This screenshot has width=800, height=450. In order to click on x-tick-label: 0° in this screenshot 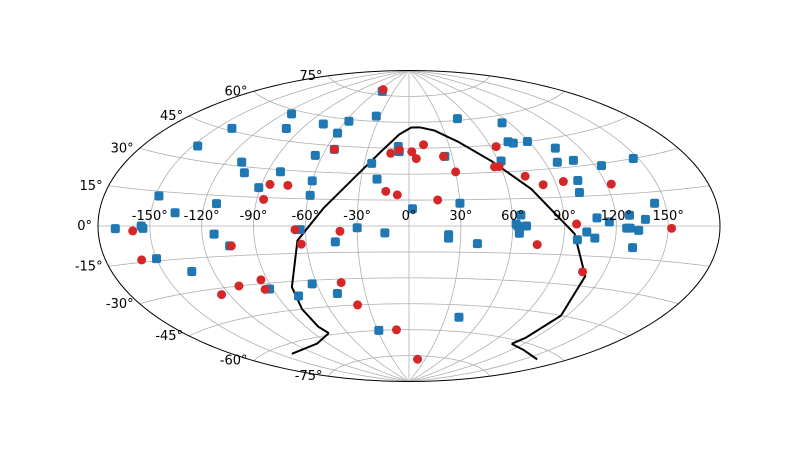, I will do `click(409, 216)`.